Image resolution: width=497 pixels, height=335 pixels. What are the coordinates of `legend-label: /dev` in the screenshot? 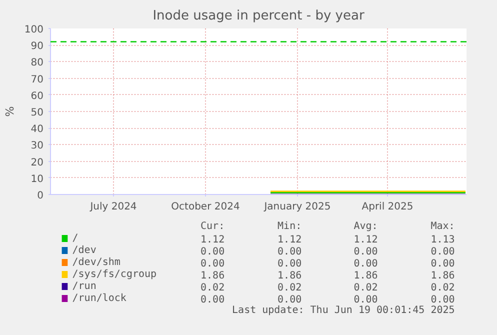 It's located at (84, 250).